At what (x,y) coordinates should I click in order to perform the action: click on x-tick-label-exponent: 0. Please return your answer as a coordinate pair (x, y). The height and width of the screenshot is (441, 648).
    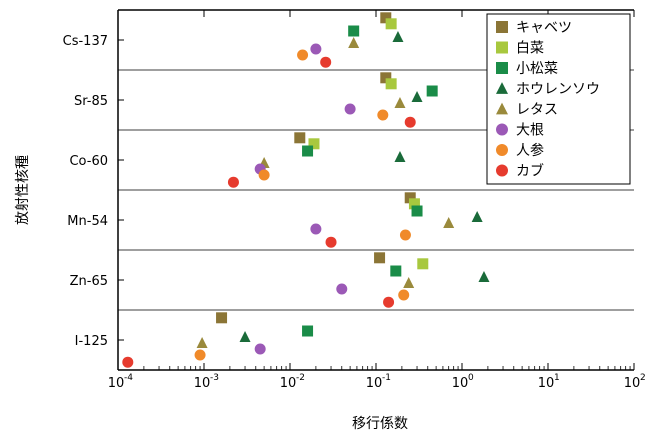
    Looking at the image, I should click on (471, 378).